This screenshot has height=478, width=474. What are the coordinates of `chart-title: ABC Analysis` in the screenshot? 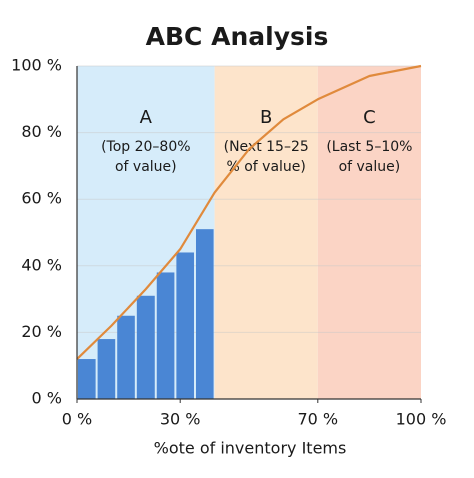 It's located at (237, 36).